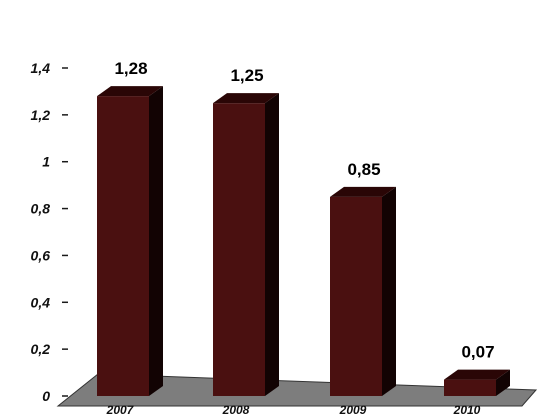 The image size is (537, 417). What do you see at coordinates (272, 245) in the screenshot?
I see `bar-side-2008` at bounding box center [272, 245].